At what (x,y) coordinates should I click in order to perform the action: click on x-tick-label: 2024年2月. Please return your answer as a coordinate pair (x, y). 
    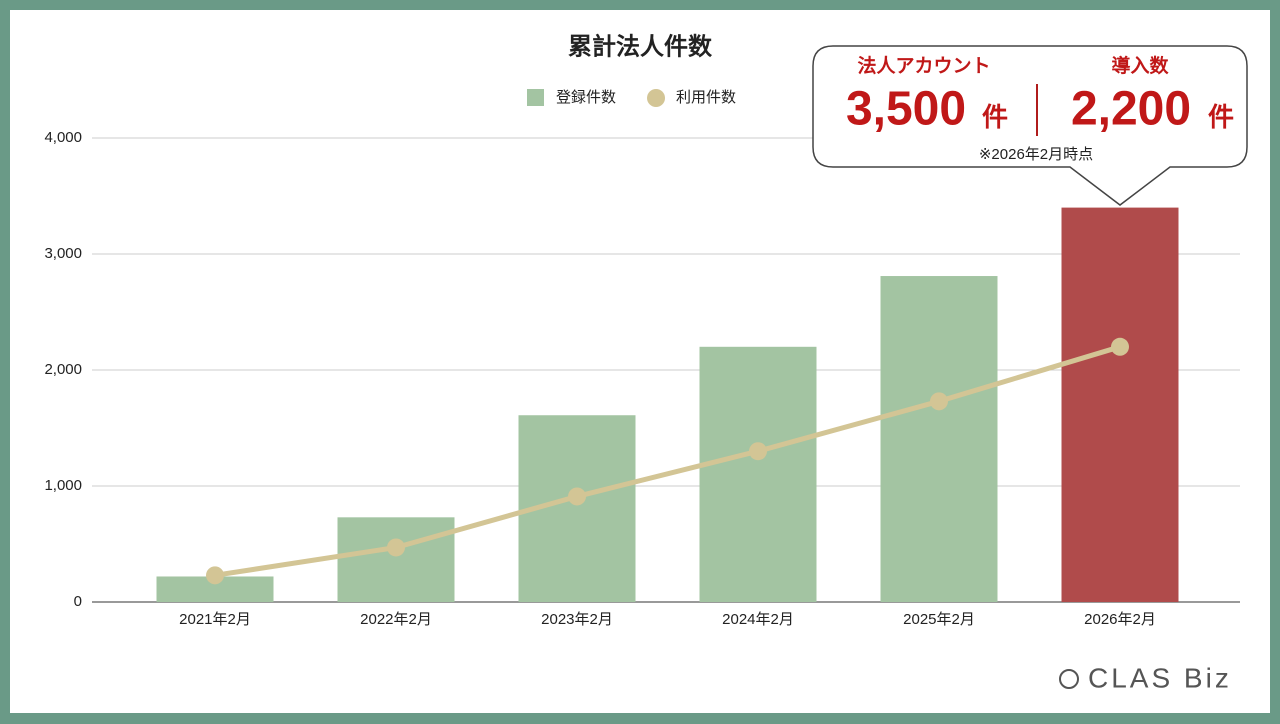
    Looking at the image, I should click on (758, 619).